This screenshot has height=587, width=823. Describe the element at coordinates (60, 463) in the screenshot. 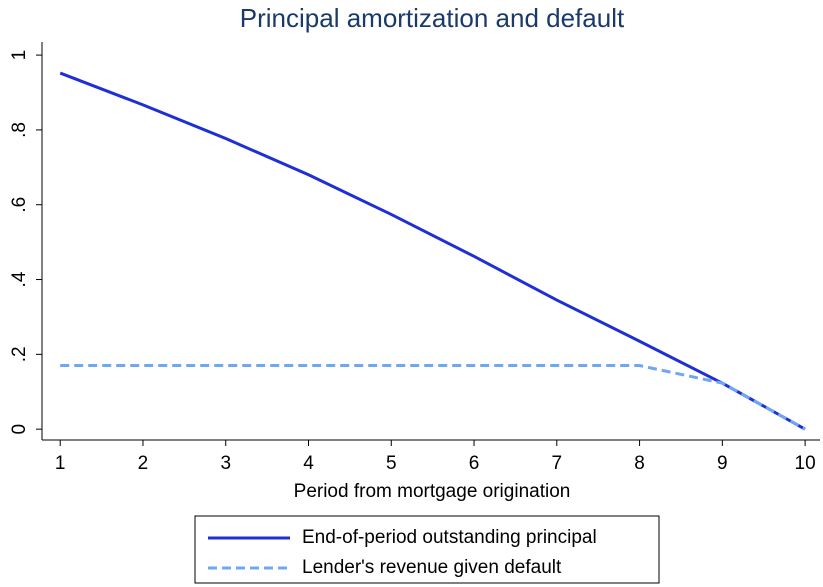

I see `x-tick-label: 1` at that location.